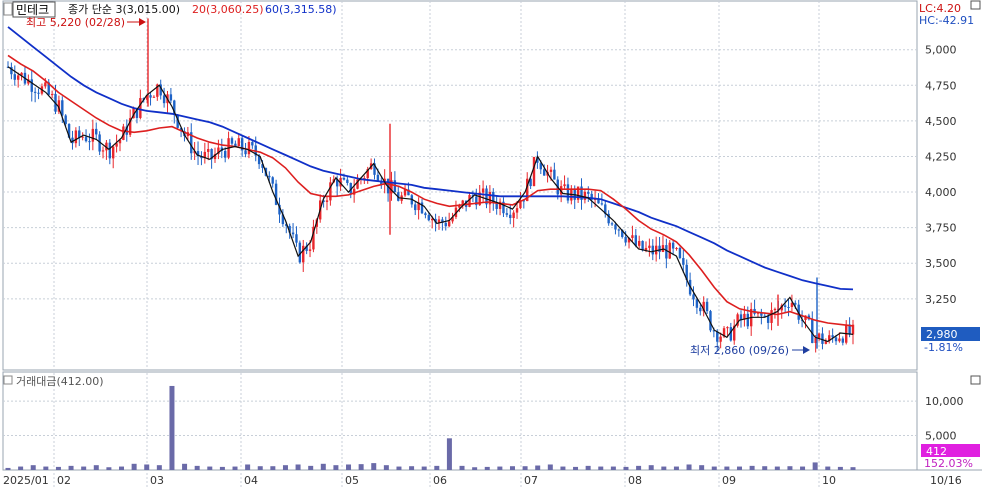 This screenshot has height=489, width=982. What do you see at coordinates (142, 22) in the screenshot?
I see `high-arrow` at bounding box center [142, 22].